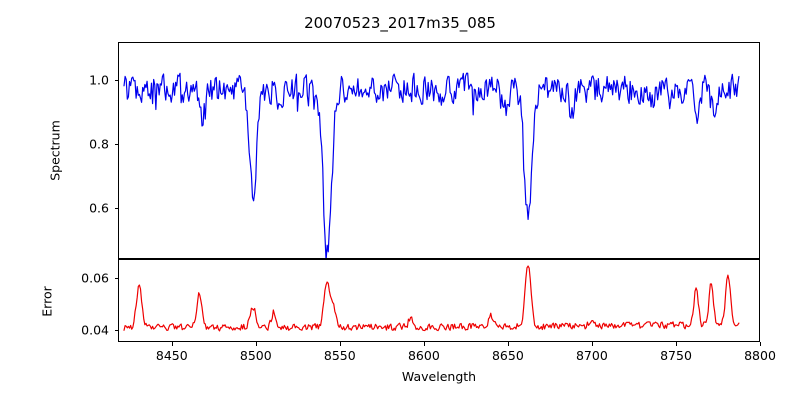 The width and height of the screenshot is (800, 400). Describe the element at coordinates (55, 150) in the screenshot. I see `spectrum-y-axis-label: Spectrum` at that location.